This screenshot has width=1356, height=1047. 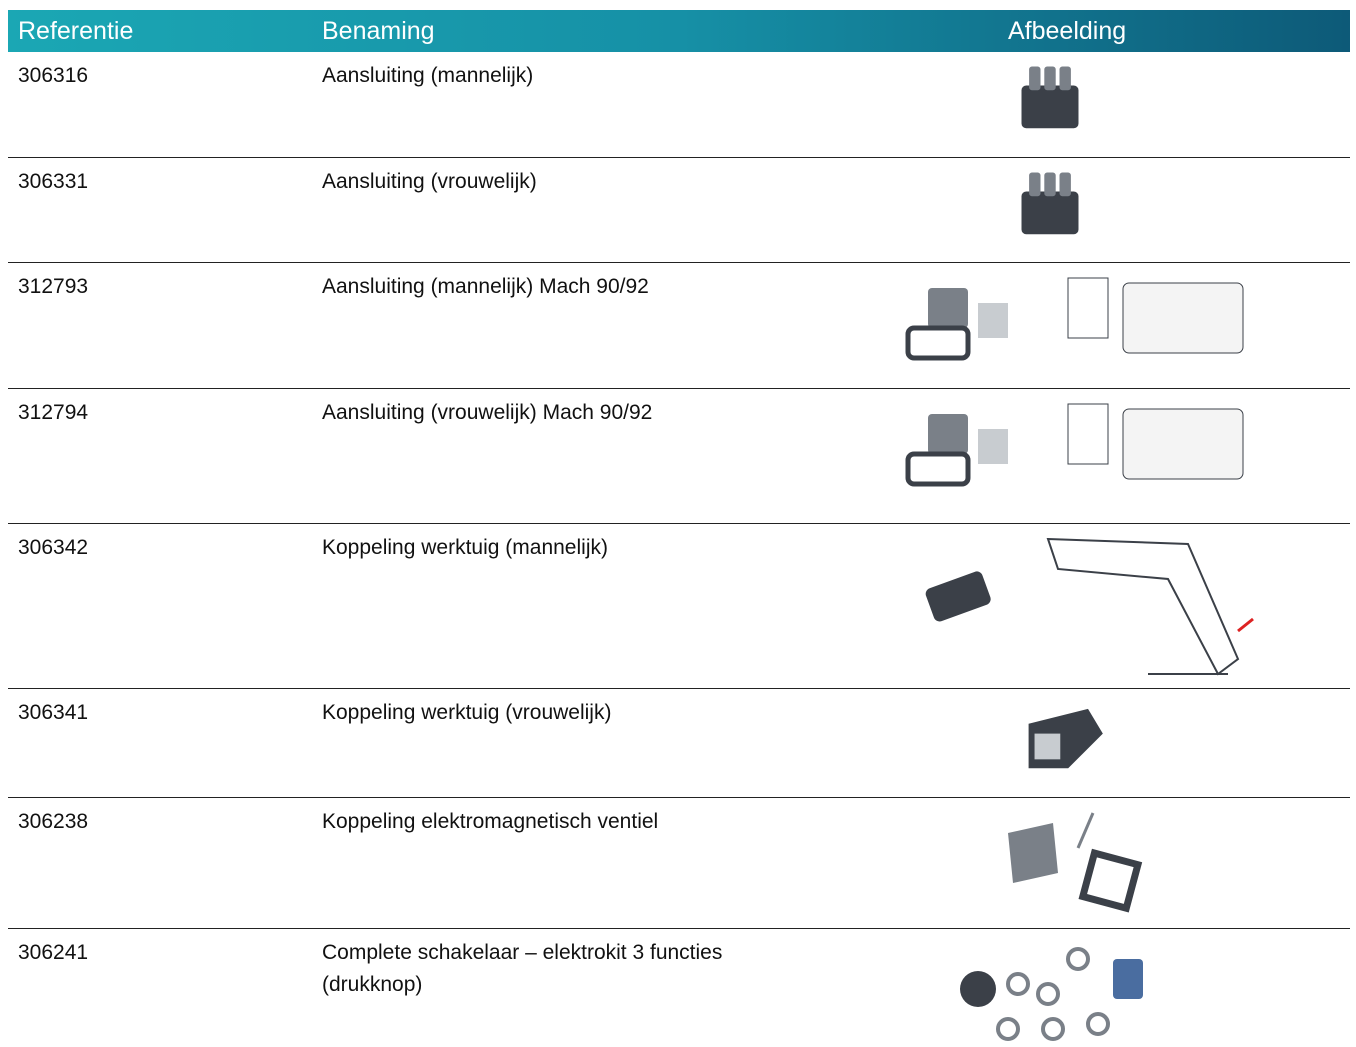 What do you see at coordinates (1143, 606) in the screenshot?
I see `loader-arm` at bounding box center [1143, 606].